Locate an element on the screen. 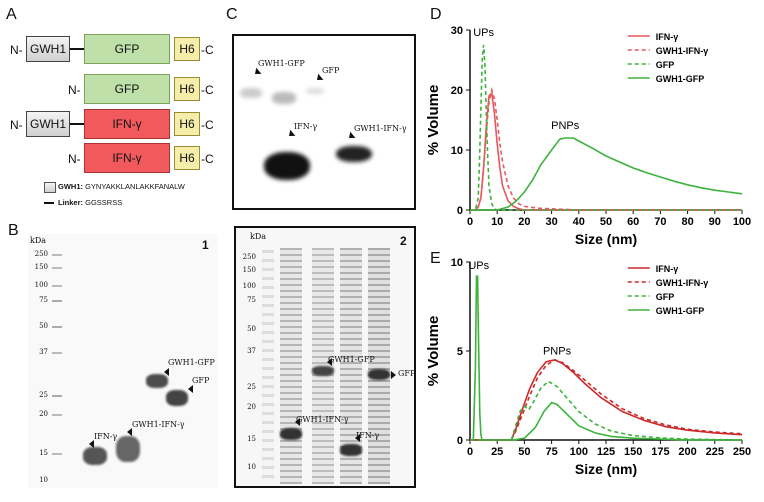 The image size is (764, 502). y-tick-label: 30 is located at coordinates (457, 31).